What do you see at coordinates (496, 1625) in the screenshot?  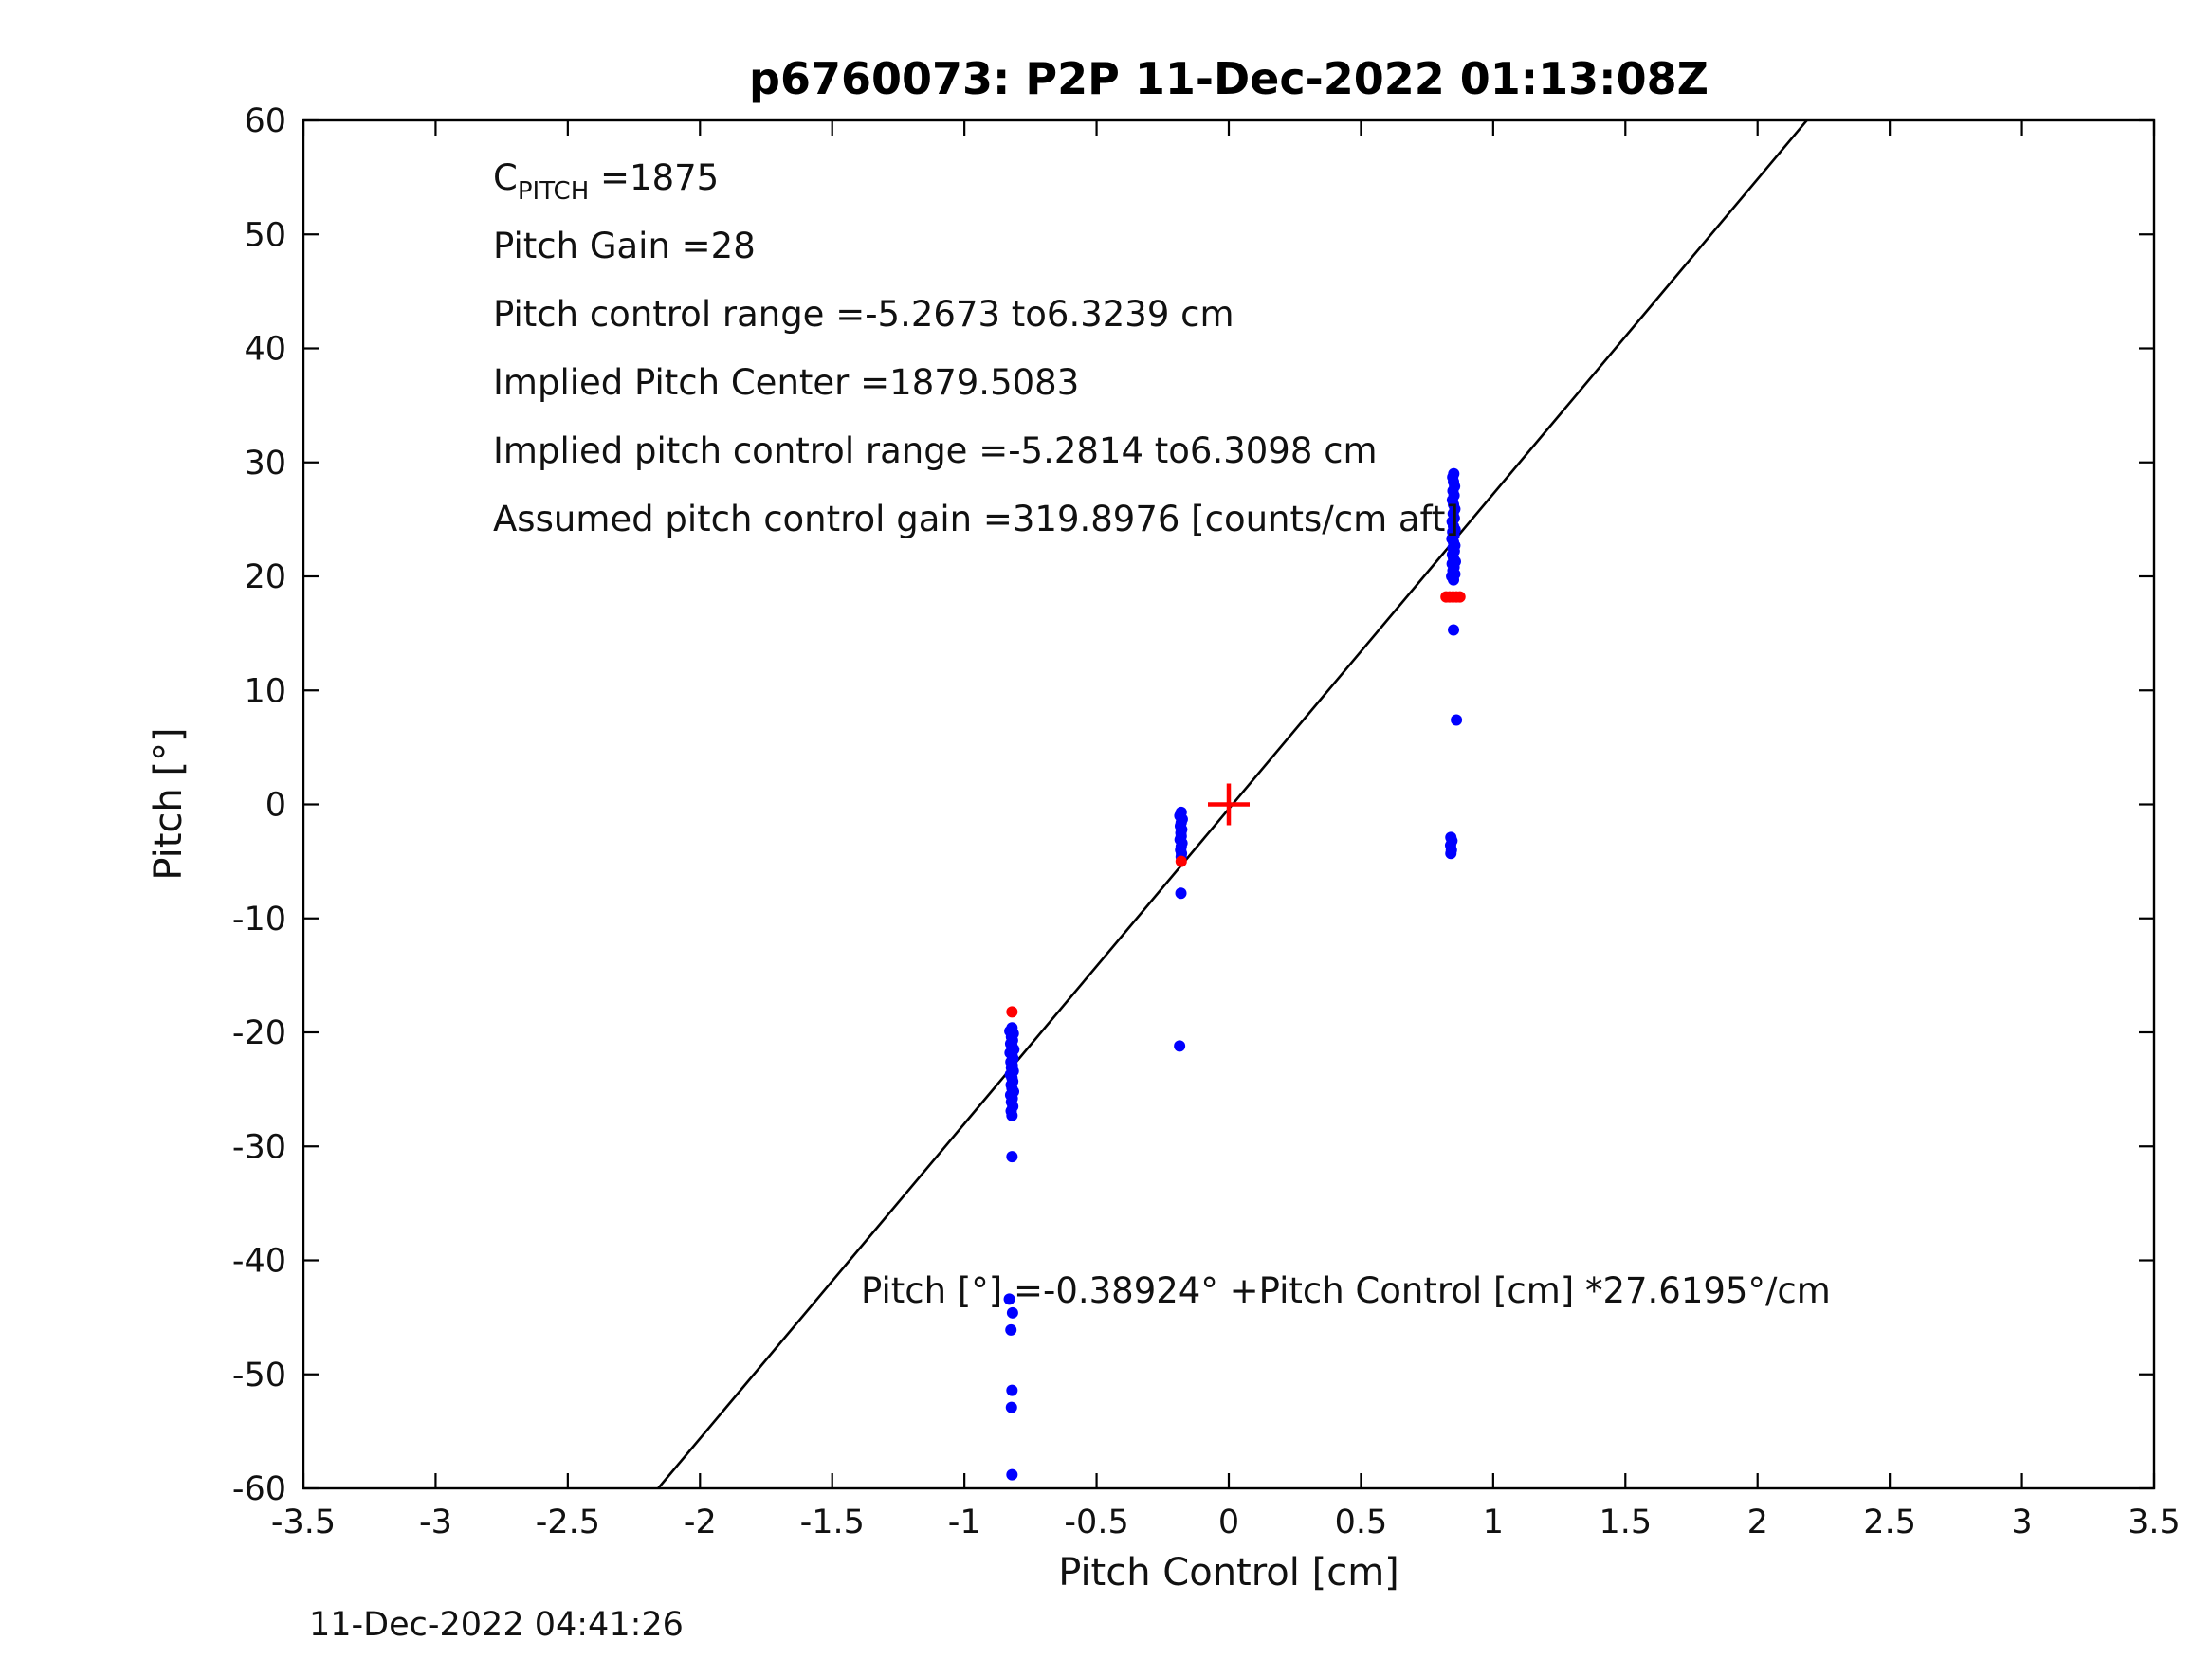 I see `generation-timestamp: 11-Dec-2022 04:41:26` at bounding box center [496, 1625].